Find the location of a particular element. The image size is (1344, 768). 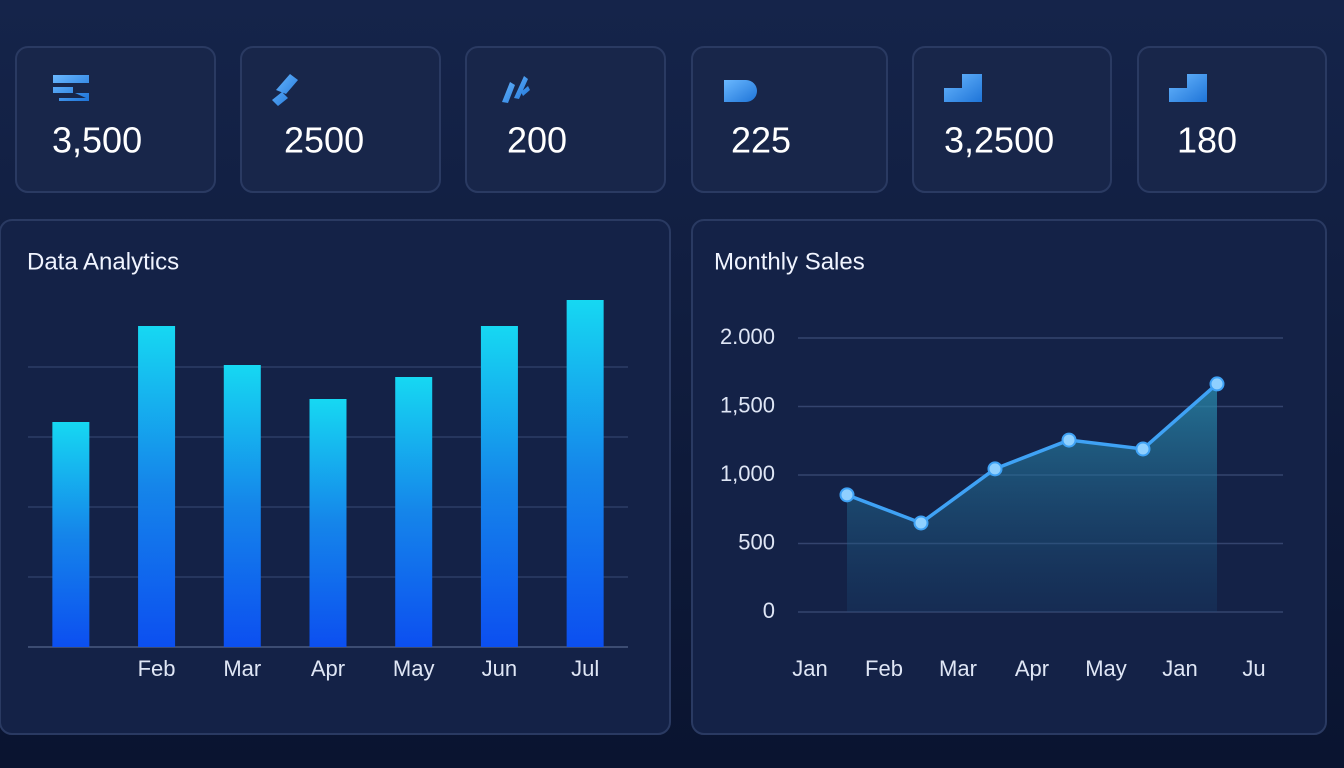

chart-title: Data Analytics is located at coordinates (103, 261).